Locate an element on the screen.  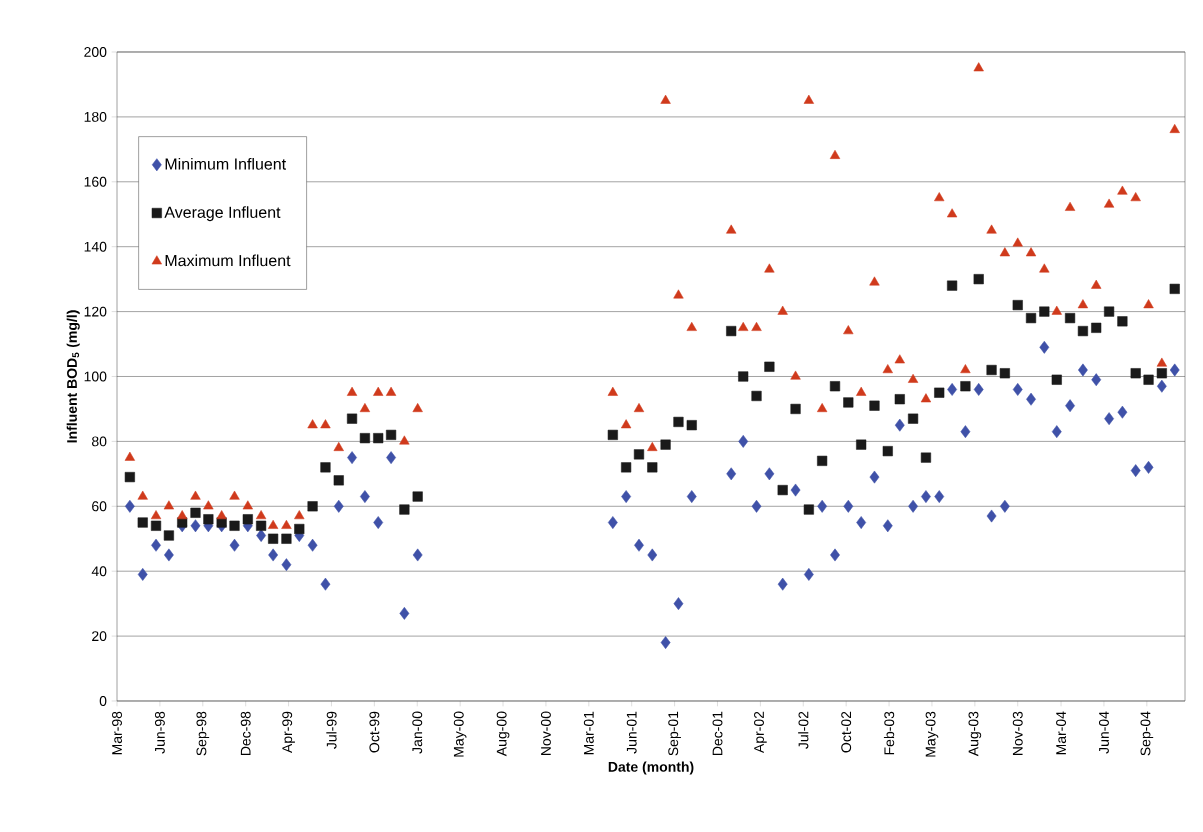
x-tick-label: Jul-99 is located at coordinates (331, 730).